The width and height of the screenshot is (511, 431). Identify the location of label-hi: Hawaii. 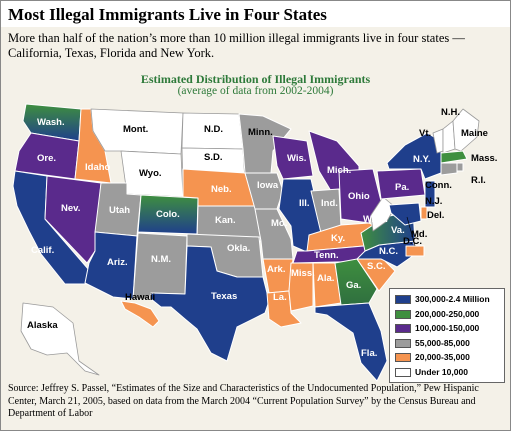
(140, 297).